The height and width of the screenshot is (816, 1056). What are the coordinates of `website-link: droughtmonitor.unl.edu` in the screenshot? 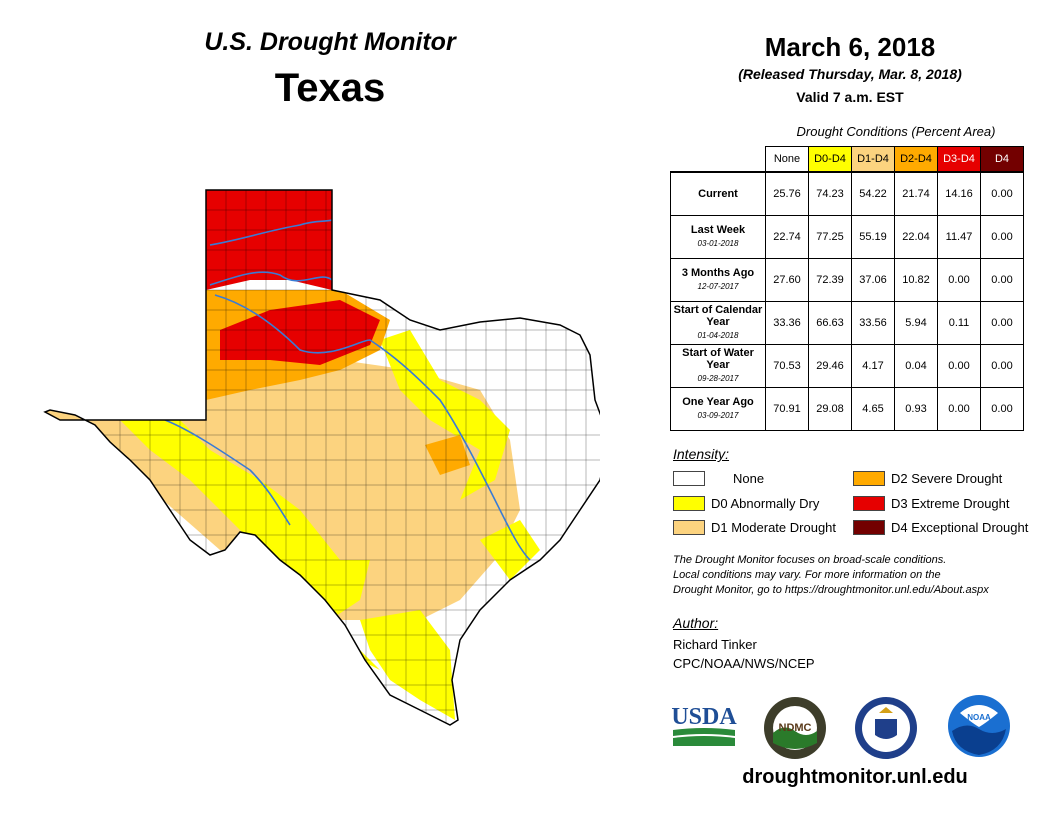 It's located at (855, 777).